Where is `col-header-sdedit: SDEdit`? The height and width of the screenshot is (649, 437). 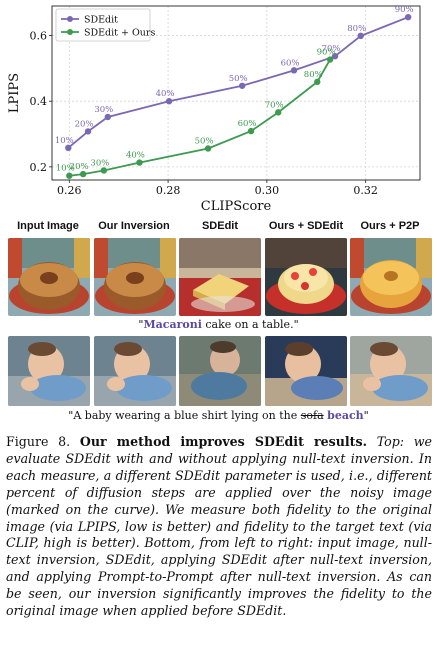
col-header-sdedit: SDEdit is located at coordinates (220, 226).